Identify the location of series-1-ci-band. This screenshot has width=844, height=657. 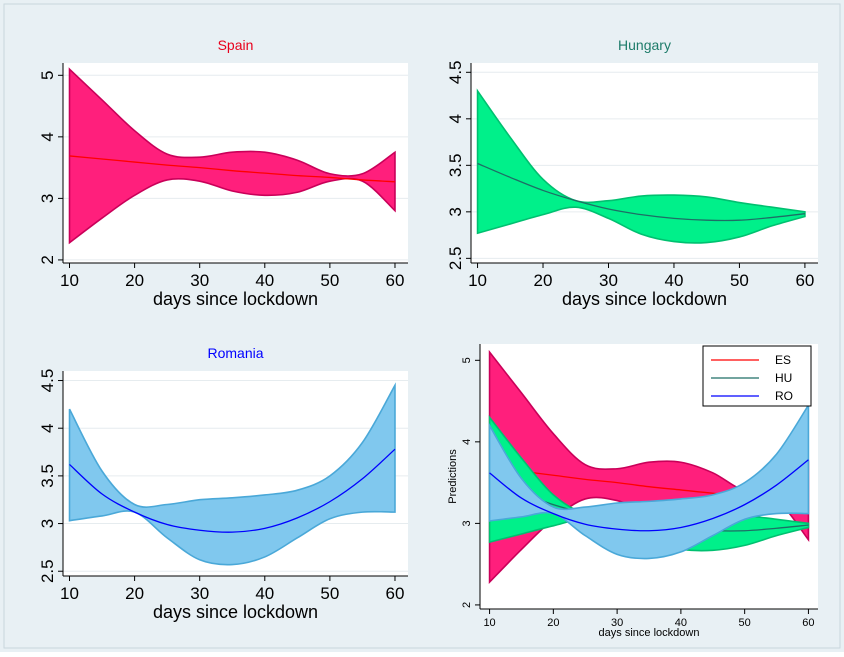
(649, 467).